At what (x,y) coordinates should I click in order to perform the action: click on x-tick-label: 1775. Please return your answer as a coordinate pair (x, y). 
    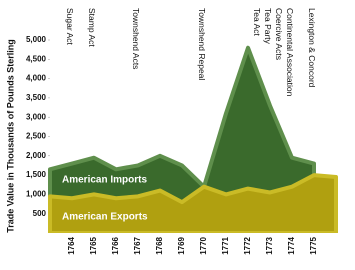
    Looking at the image, I should click on (313, 245).